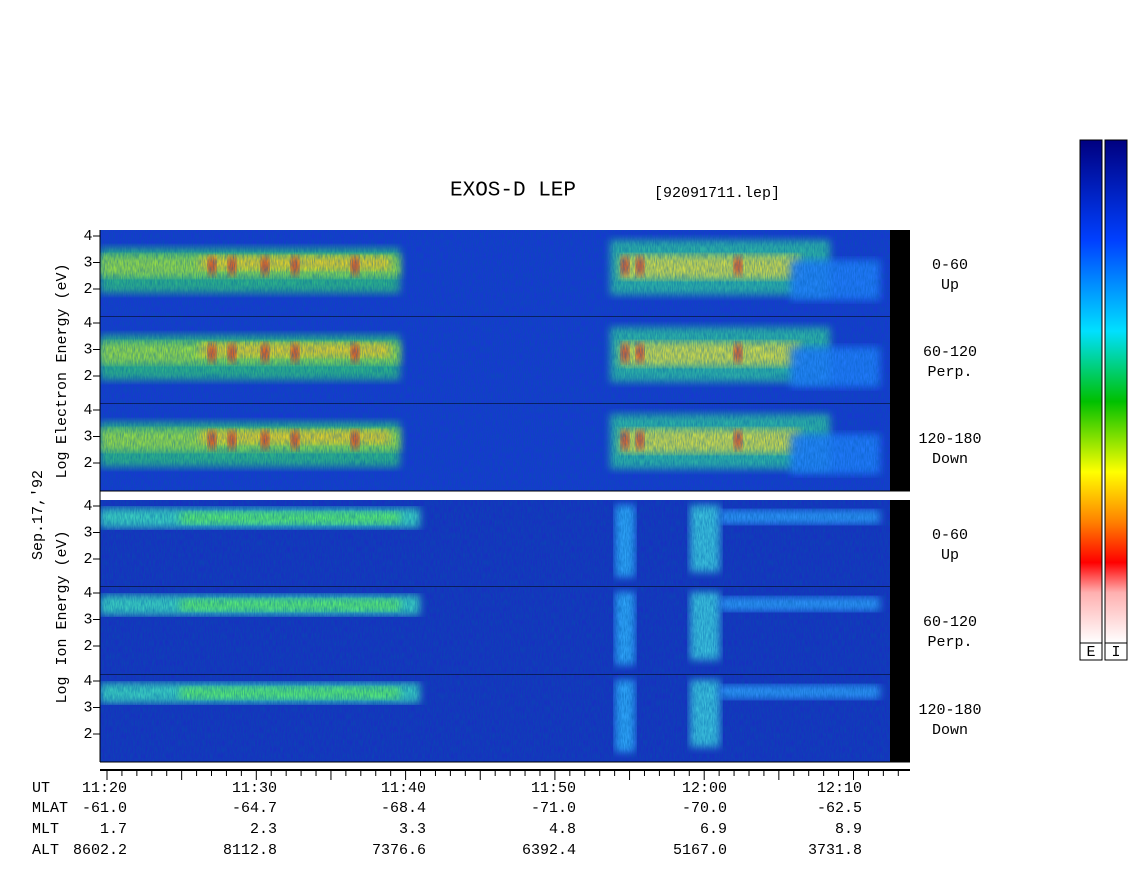 This screenshot has width=1130, height=875. I want to click on row-value: -71.0, so click(553, 808).